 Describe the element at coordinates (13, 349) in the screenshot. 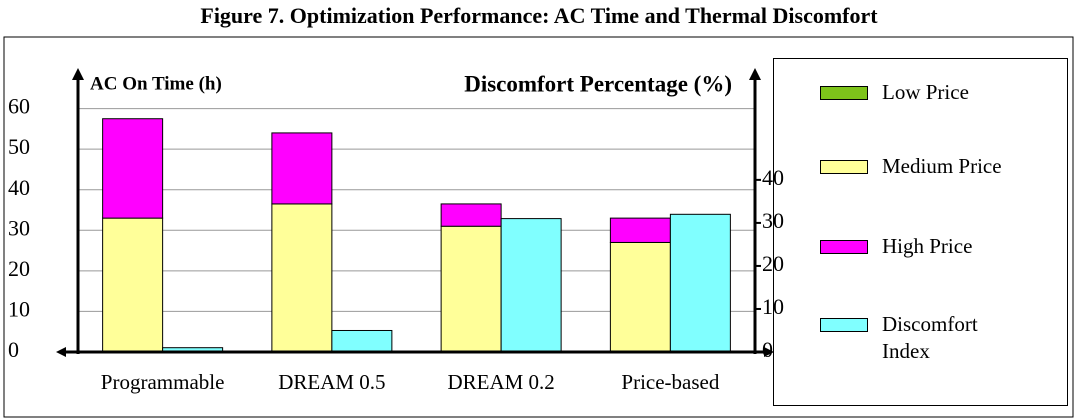

I see `y-tick-label: 0` at that location.